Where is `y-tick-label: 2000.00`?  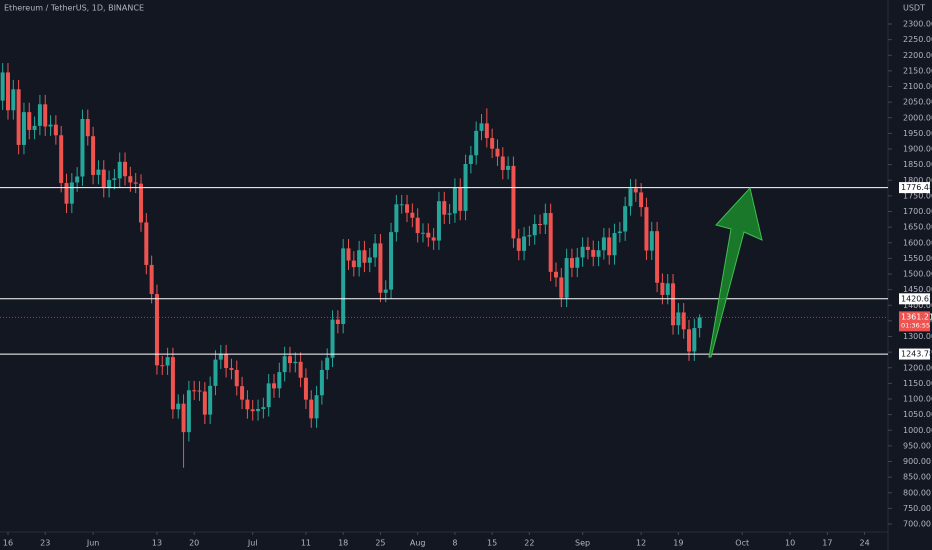
y-tick-label: 2000.00 is located at coordinates (917, 117).